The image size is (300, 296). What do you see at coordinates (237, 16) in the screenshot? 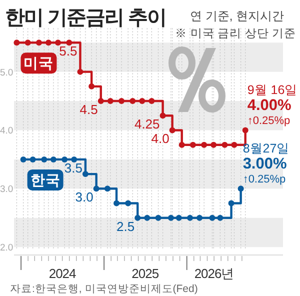
I see `chart-subtitle: 연 기준, 현지시간` at bounding box center [237, 16].